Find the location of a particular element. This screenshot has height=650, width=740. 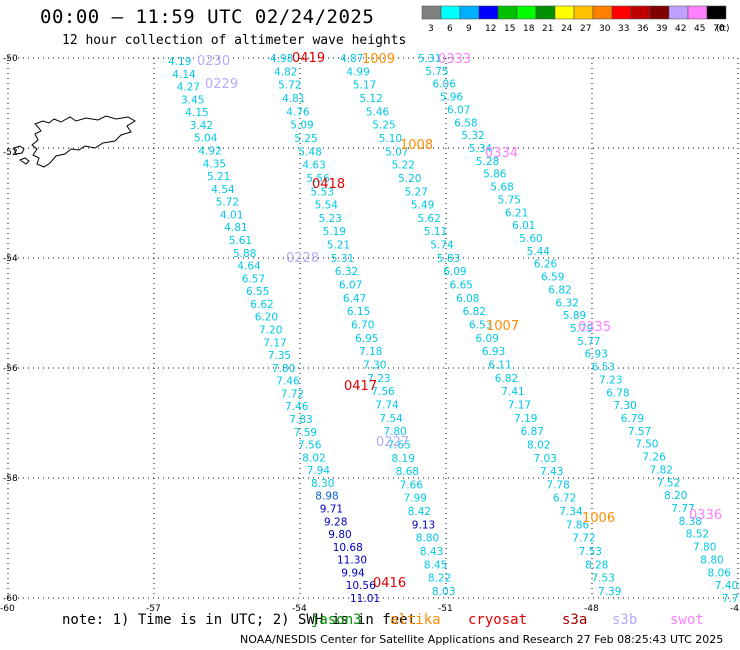

satellite-name-jason3: jason3 is located at coordinates (336, 620).